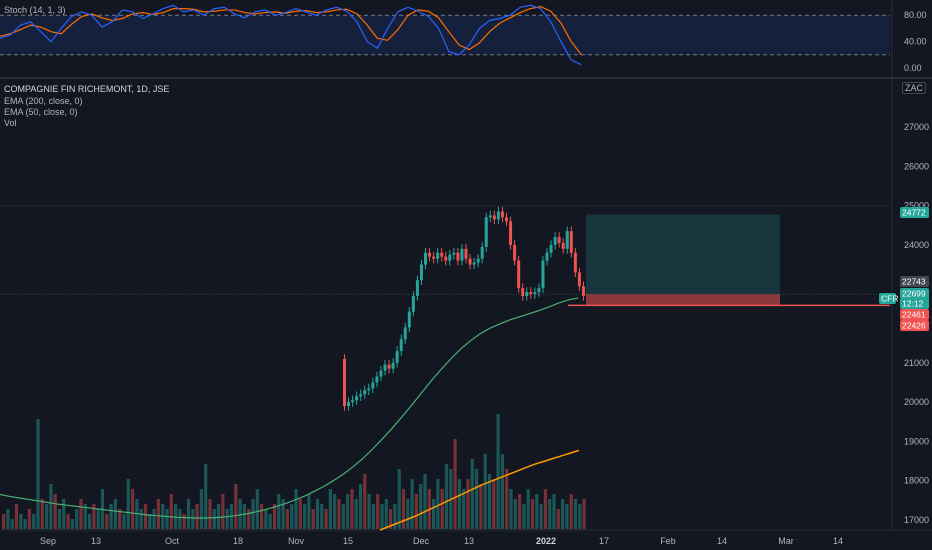  I want to click on time-tick-label: Mar, so click(786, 541).